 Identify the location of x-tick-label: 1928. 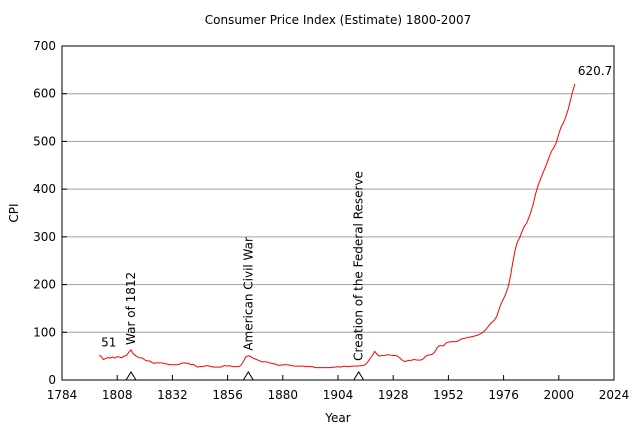
(393, 395).